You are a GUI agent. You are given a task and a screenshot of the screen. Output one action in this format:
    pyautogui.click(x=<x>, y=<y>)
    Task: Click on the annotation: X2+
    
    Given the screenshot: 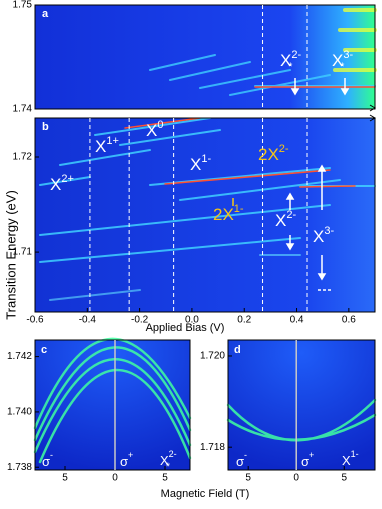 What is the action you would take?
    pyautogui.click(x=62, y=184)
    